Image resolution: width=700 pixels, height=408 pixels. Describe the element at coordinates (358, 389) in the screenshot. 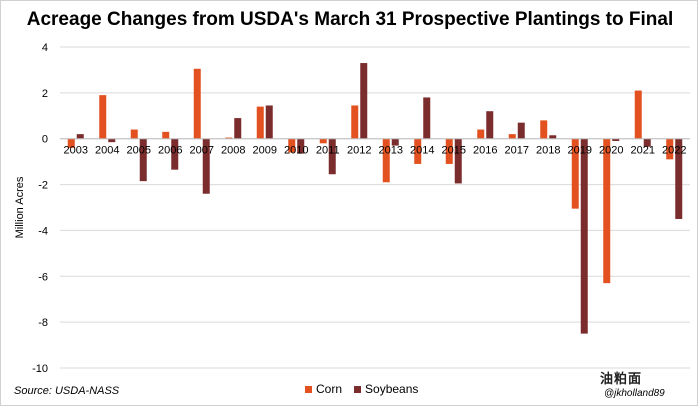

I see `legend-swatch-soybeans` at that location.